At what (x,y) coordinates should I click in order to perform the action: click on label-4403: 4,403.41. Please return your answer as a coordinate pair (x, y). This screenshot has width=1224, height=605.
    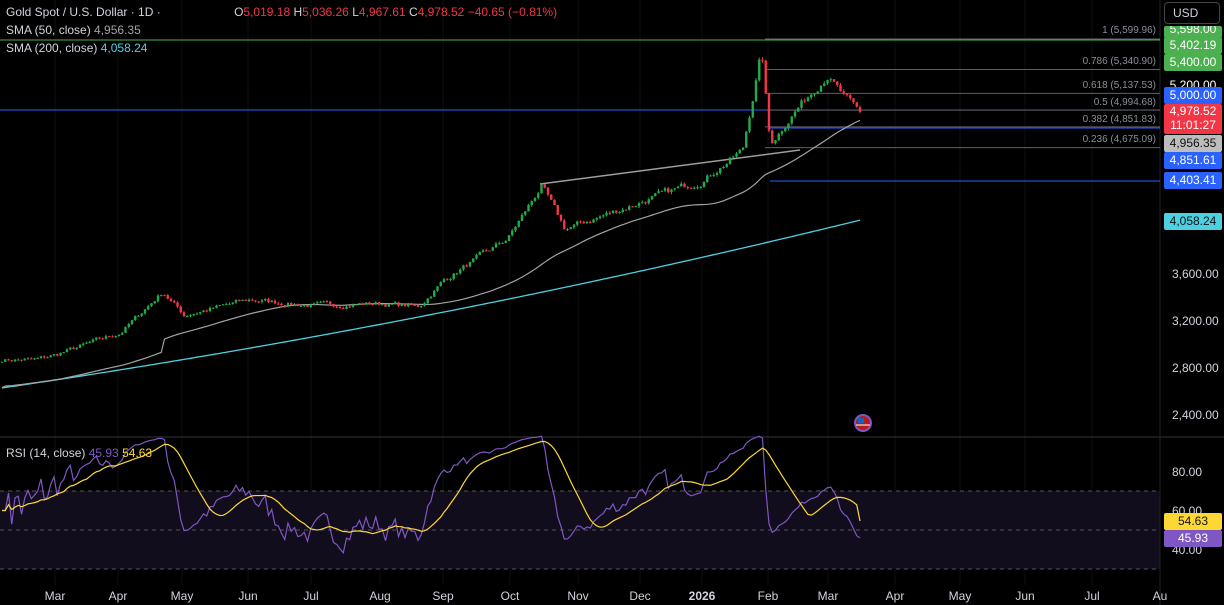
    Looking at the image, I should click on (1193, 180).